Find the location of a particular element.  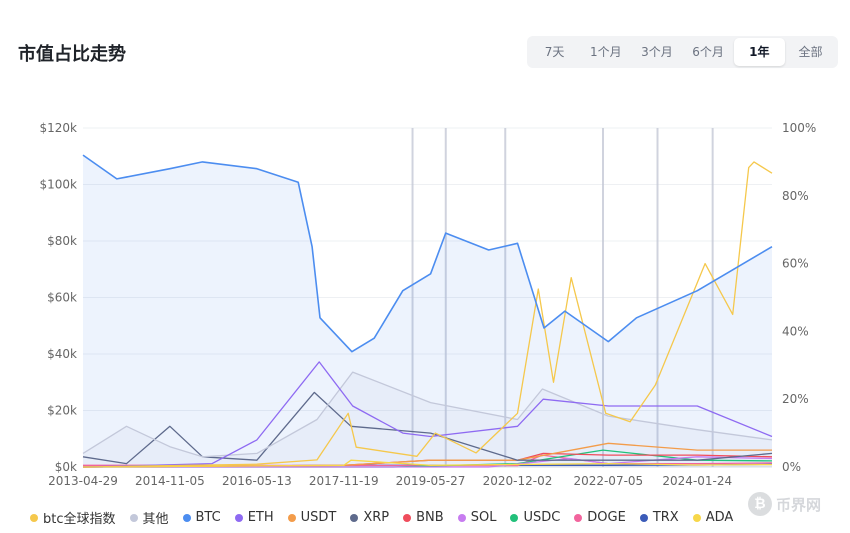

coin-logo-icon: ₿ is located at coordinates (760, 504).